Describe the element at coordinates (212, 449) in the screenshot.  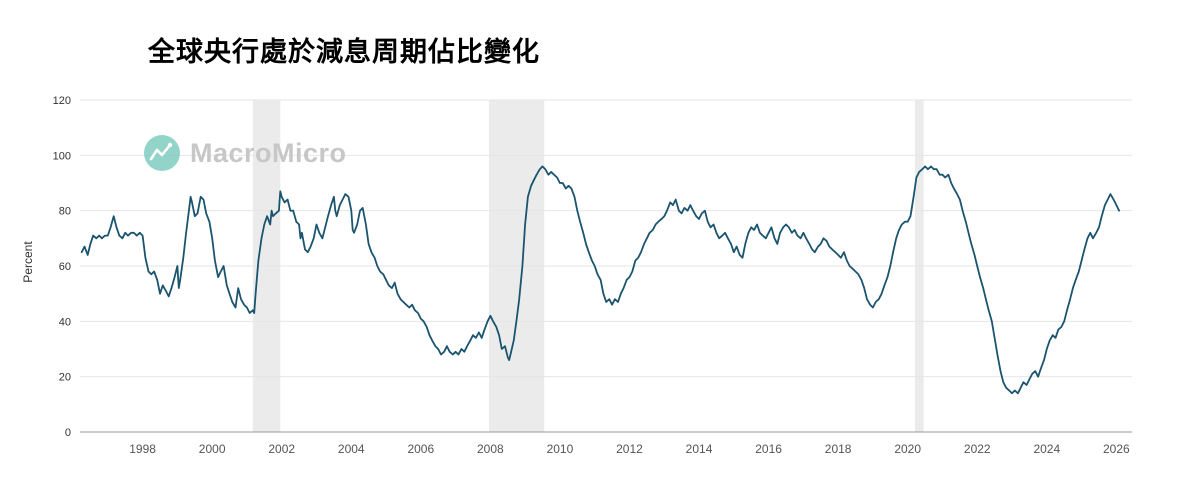
I see `x-tick-label: 2000` at that location.